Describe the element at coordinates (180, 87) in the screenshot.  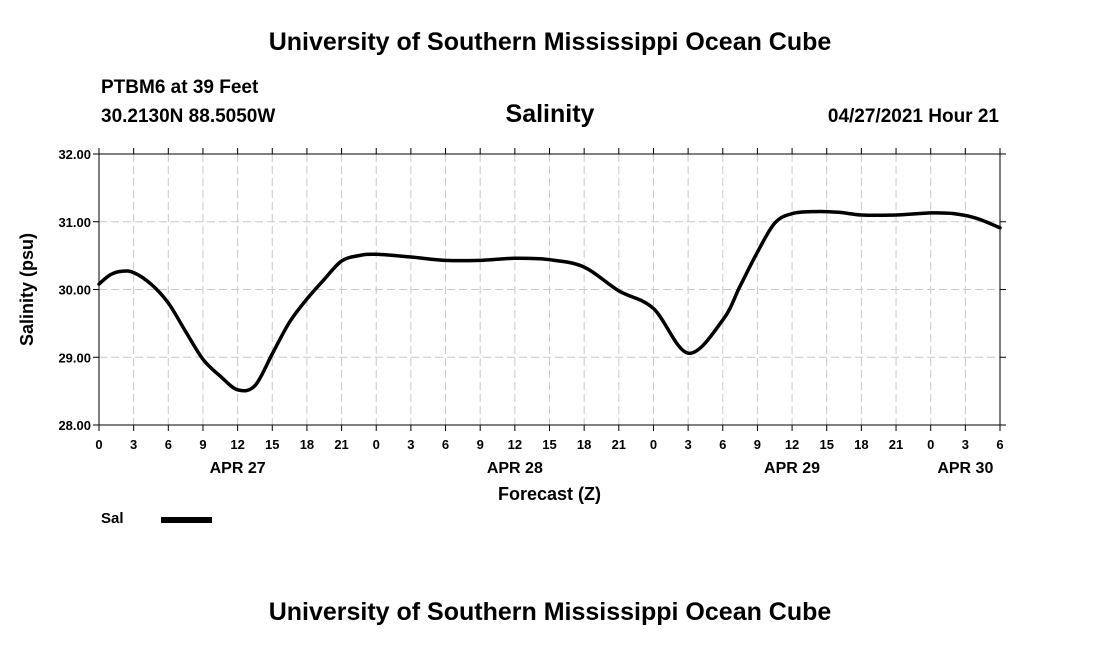
I see `station-label: PTBM6 at 39 Feet` at that location.